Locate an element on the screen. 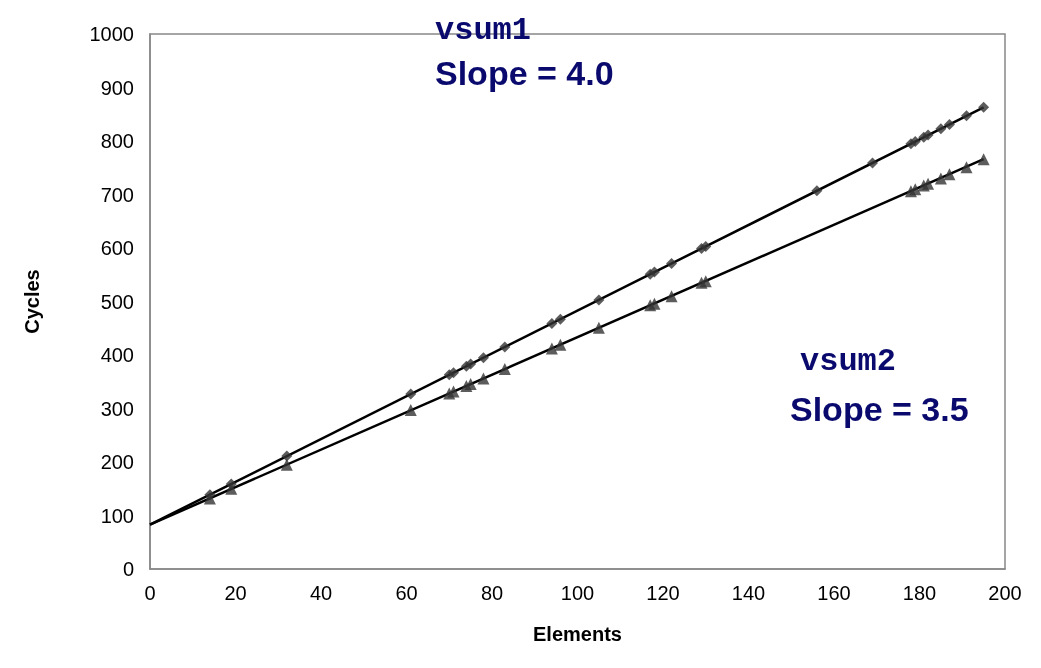  y-tick-label: 400 is located at coordinates (117, 355).